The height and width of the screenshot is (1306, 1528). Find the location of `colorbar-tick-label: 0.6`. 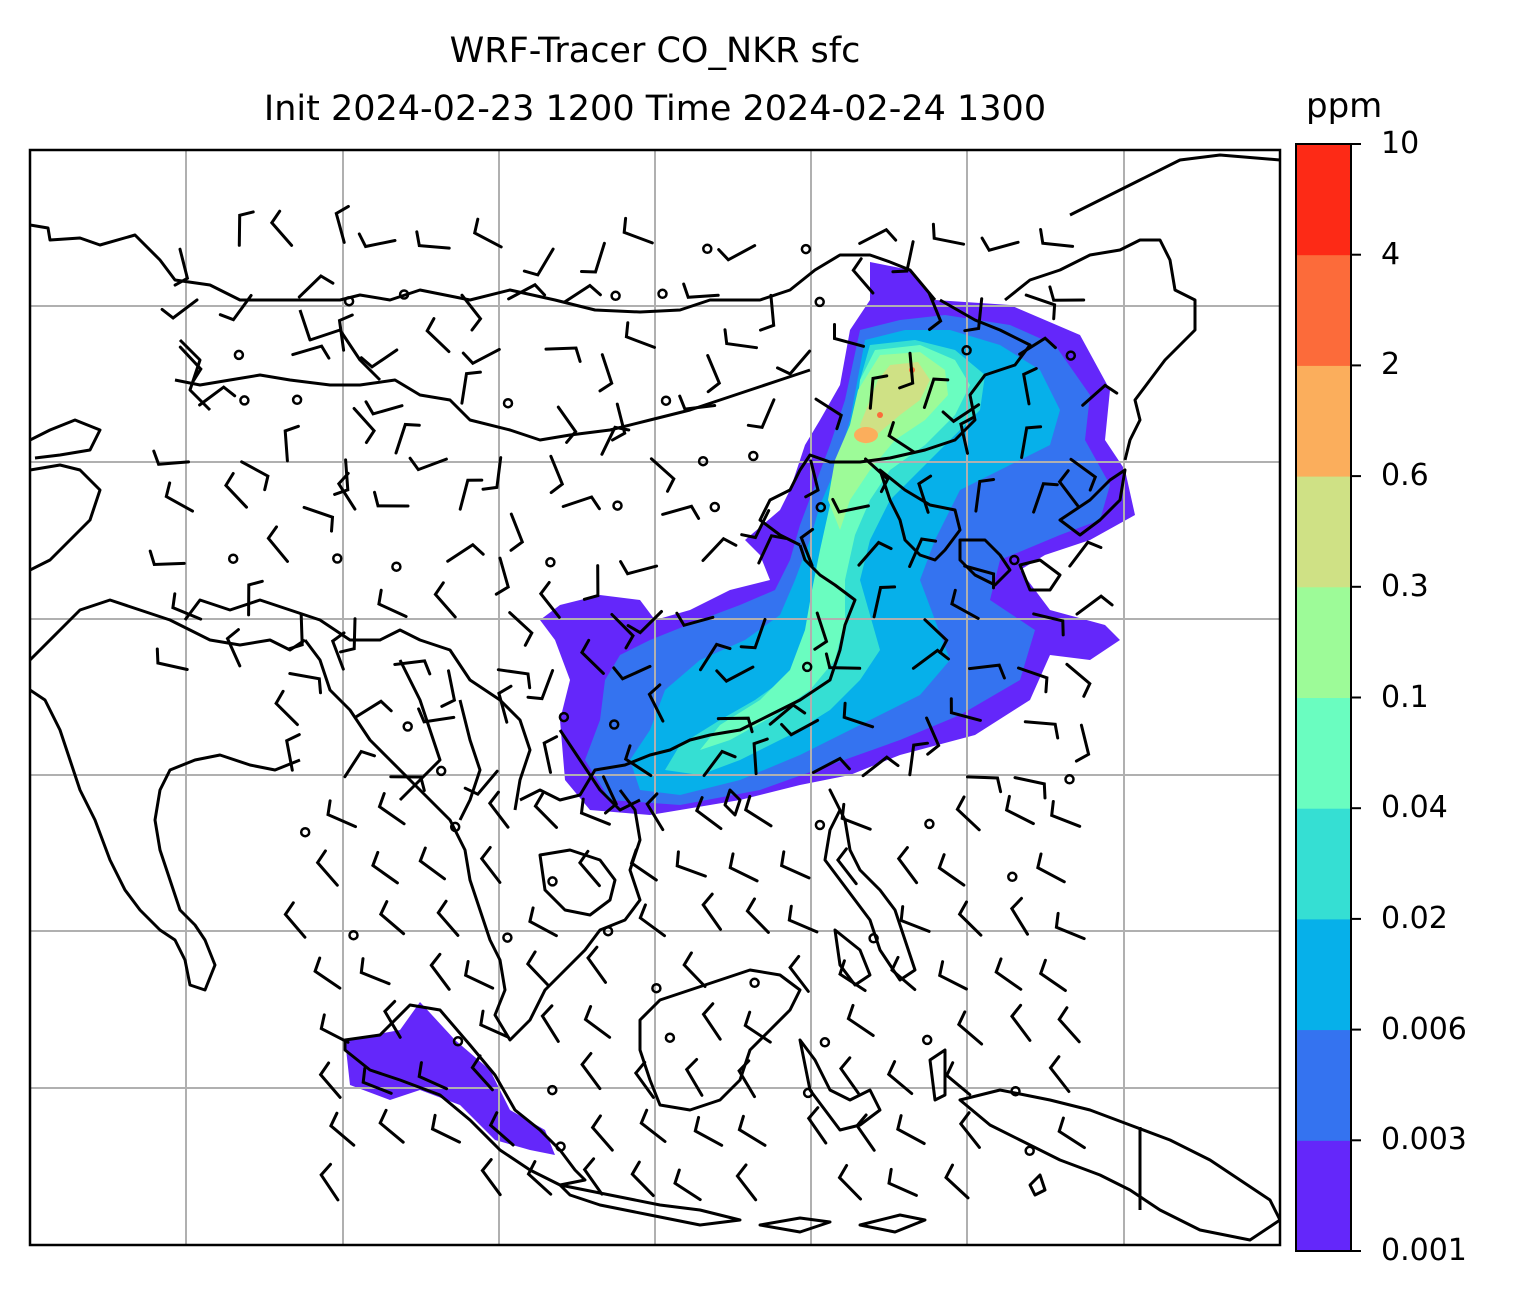

colorbar-tick-label: 0.6 is located at coordinates (1405, 476).